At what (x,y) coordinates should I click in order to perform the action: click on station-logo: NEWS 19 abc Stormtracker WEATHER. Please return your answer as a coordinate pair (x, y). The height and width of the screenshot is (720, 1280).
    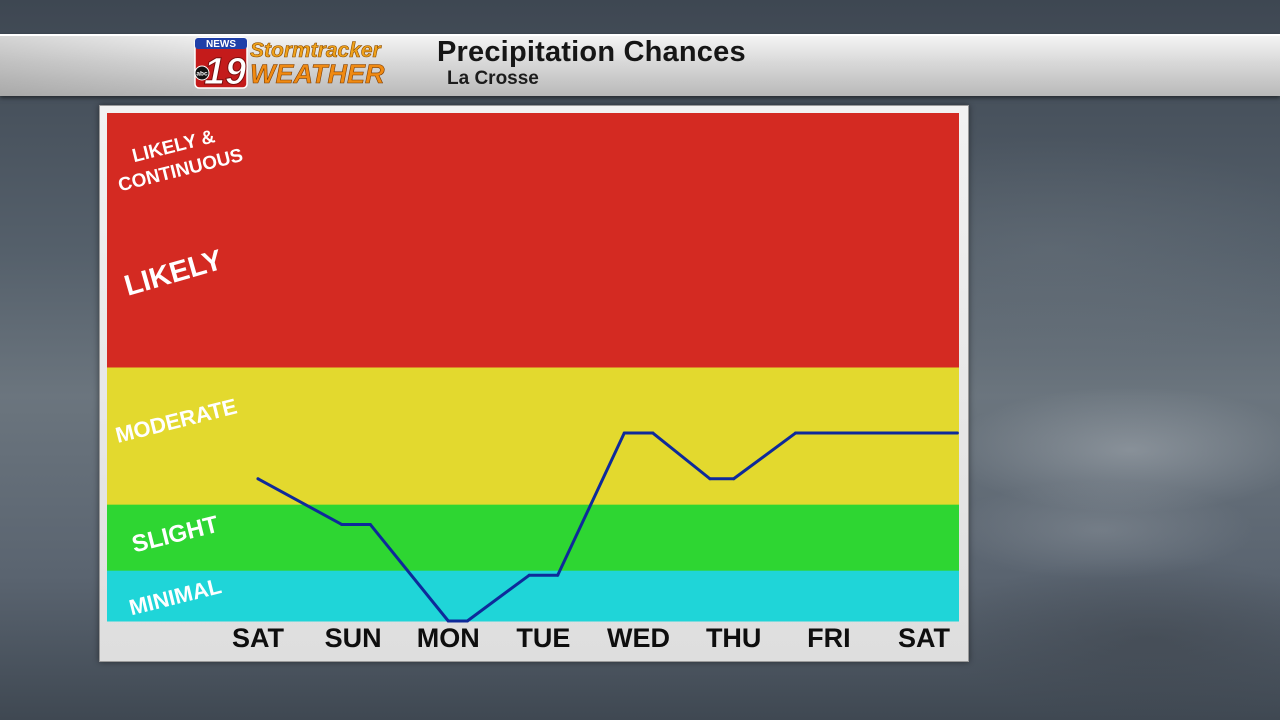
    Looking at the image, I should click on (289, 63).